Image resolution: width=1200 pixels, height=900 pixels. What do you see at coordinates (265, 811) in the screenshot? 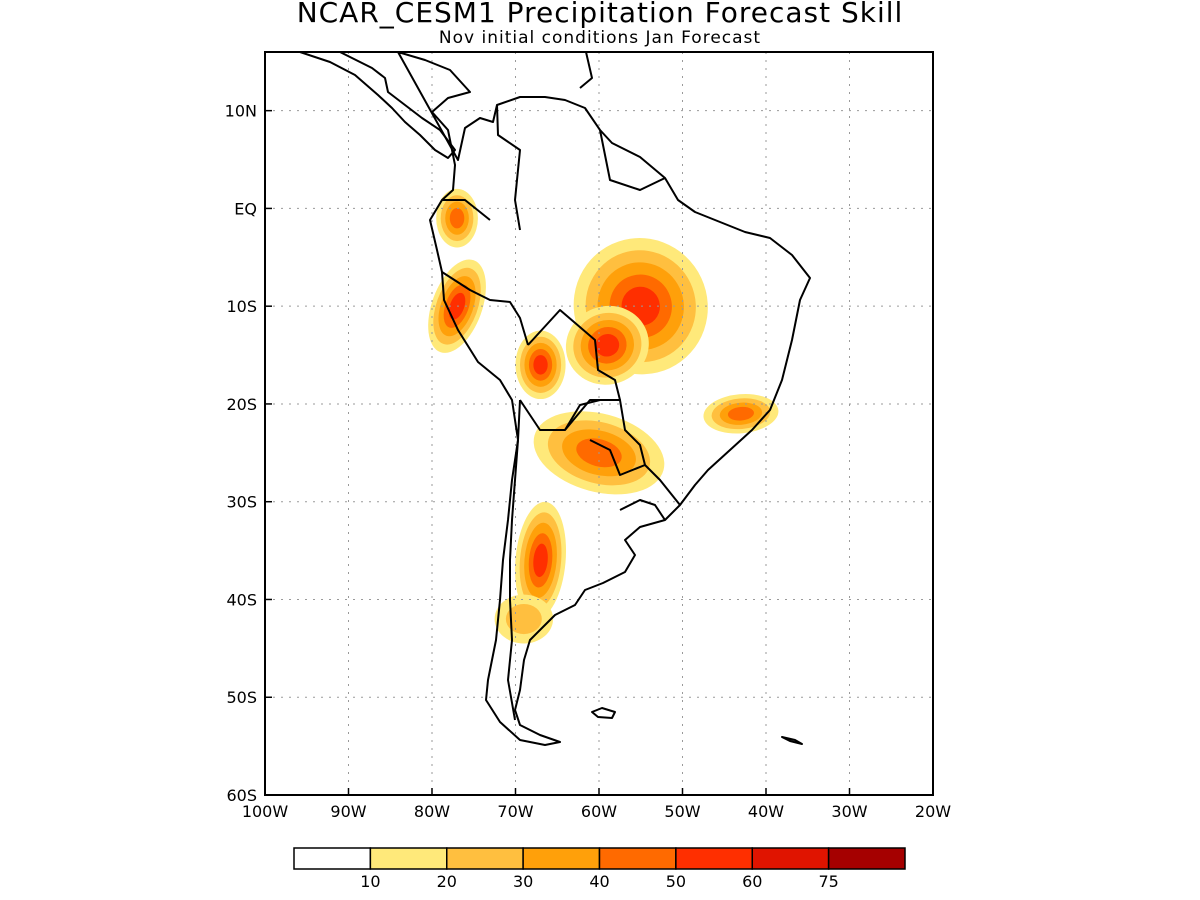
I see `x-tick-label: 100W` at bounding box center [265, 811].